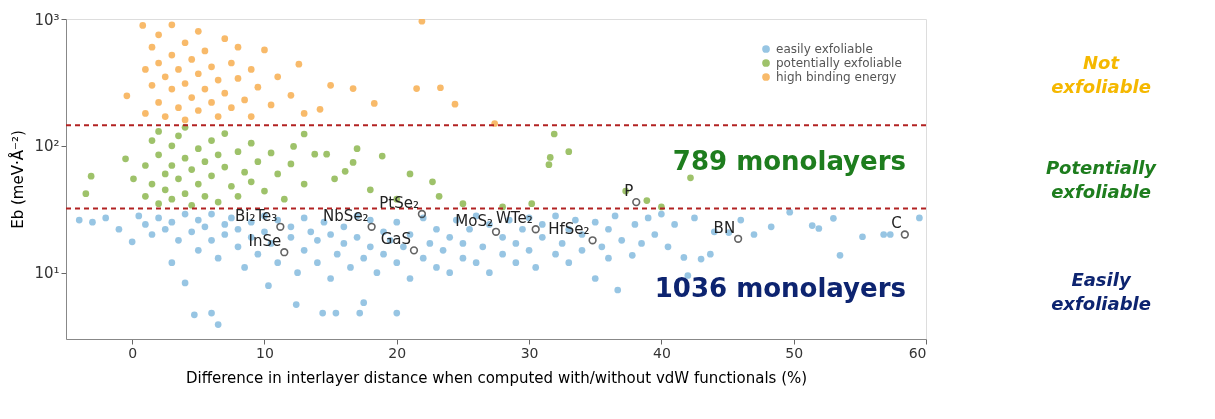 This screenshot has width=1215, height=419. I want to click on annotation: HfSe₂, so click(569, 229).